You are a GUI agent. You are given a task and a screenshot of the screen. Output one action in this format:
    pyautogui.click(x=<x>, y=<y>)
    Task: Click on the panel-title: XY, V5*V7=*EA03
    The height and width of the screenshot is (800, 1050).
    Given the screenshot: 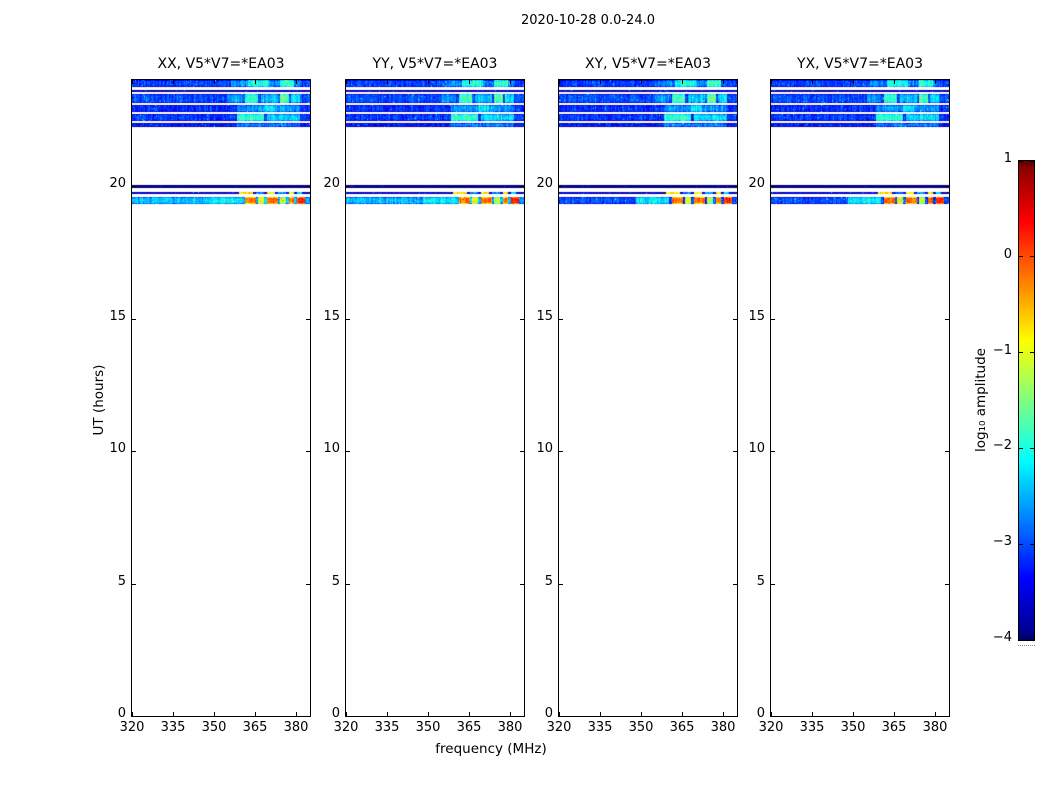 What is the action you would take?
    pyautogui.click(x=648, y=64)
    